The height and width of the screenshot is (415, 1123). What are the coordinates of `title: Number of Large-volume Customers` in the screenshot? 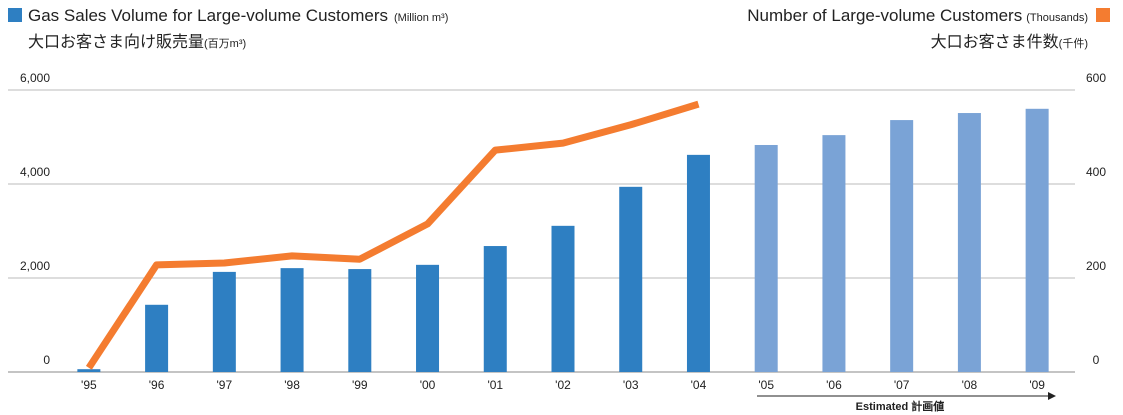 It's located at (884, 15).